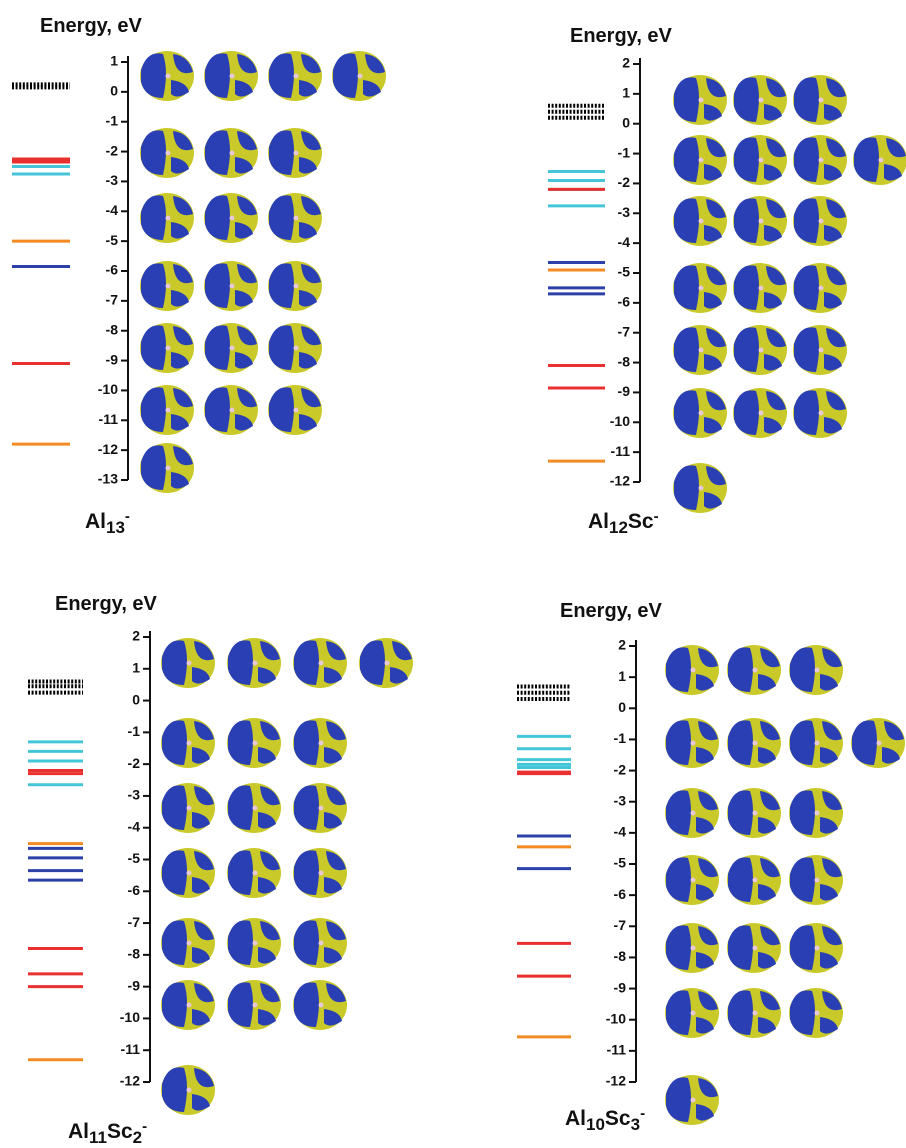 Image resolution: width=906 pixels, height=1148 pixels. Describe the element at coordinates (134, 922) in the screenshot. I see `y-tick-label: -7` at that location.